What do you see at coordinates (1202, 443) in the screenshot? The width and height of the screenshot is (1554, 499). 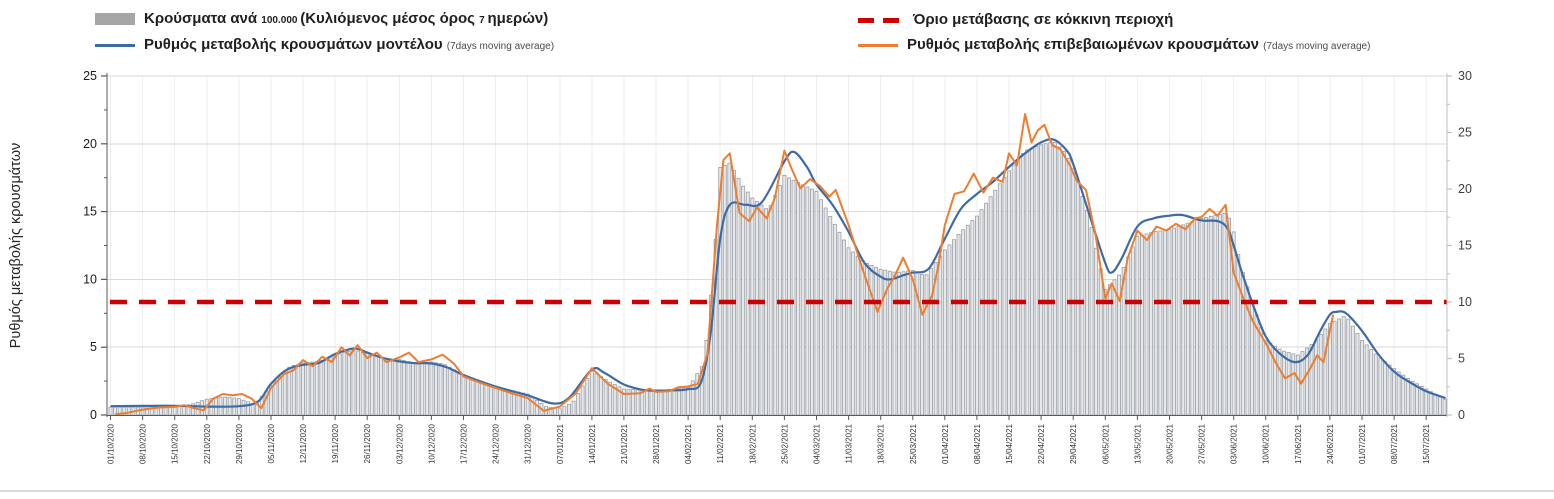 I see `svg-text: 27/05/2021` at bounding box center [1202, 443].